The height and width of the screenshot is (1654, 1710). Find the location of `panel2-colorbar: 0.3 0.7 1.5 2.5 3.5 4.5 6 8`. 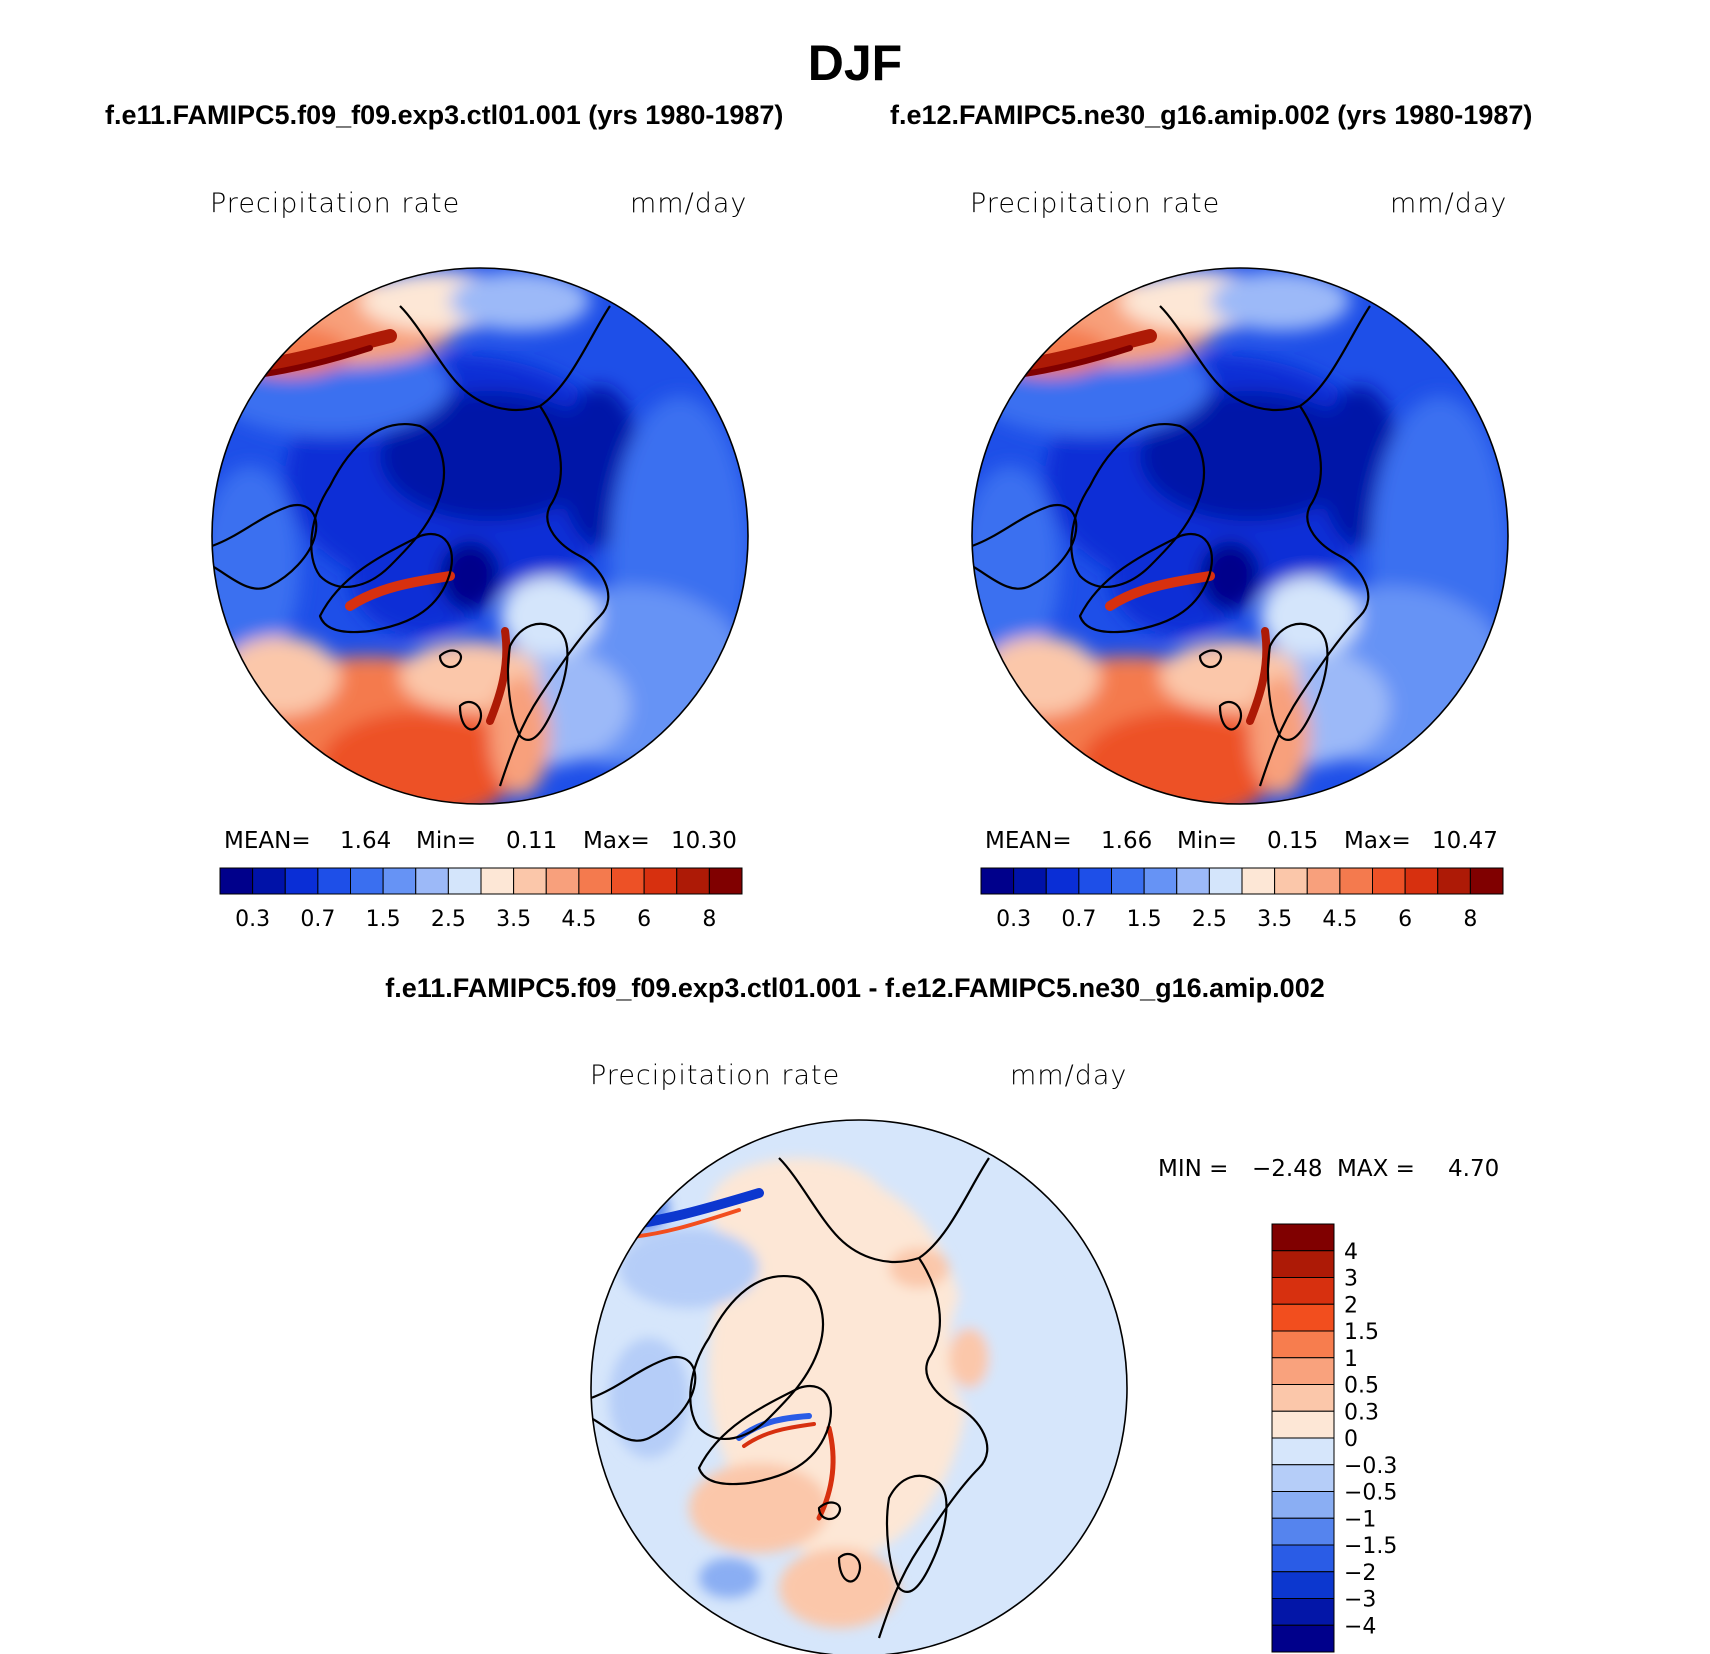

panel2-colorbar: 0.3 0.7 1.5 2.5 3.5 4.5 6 8 is located at coordinates (1242, 899).